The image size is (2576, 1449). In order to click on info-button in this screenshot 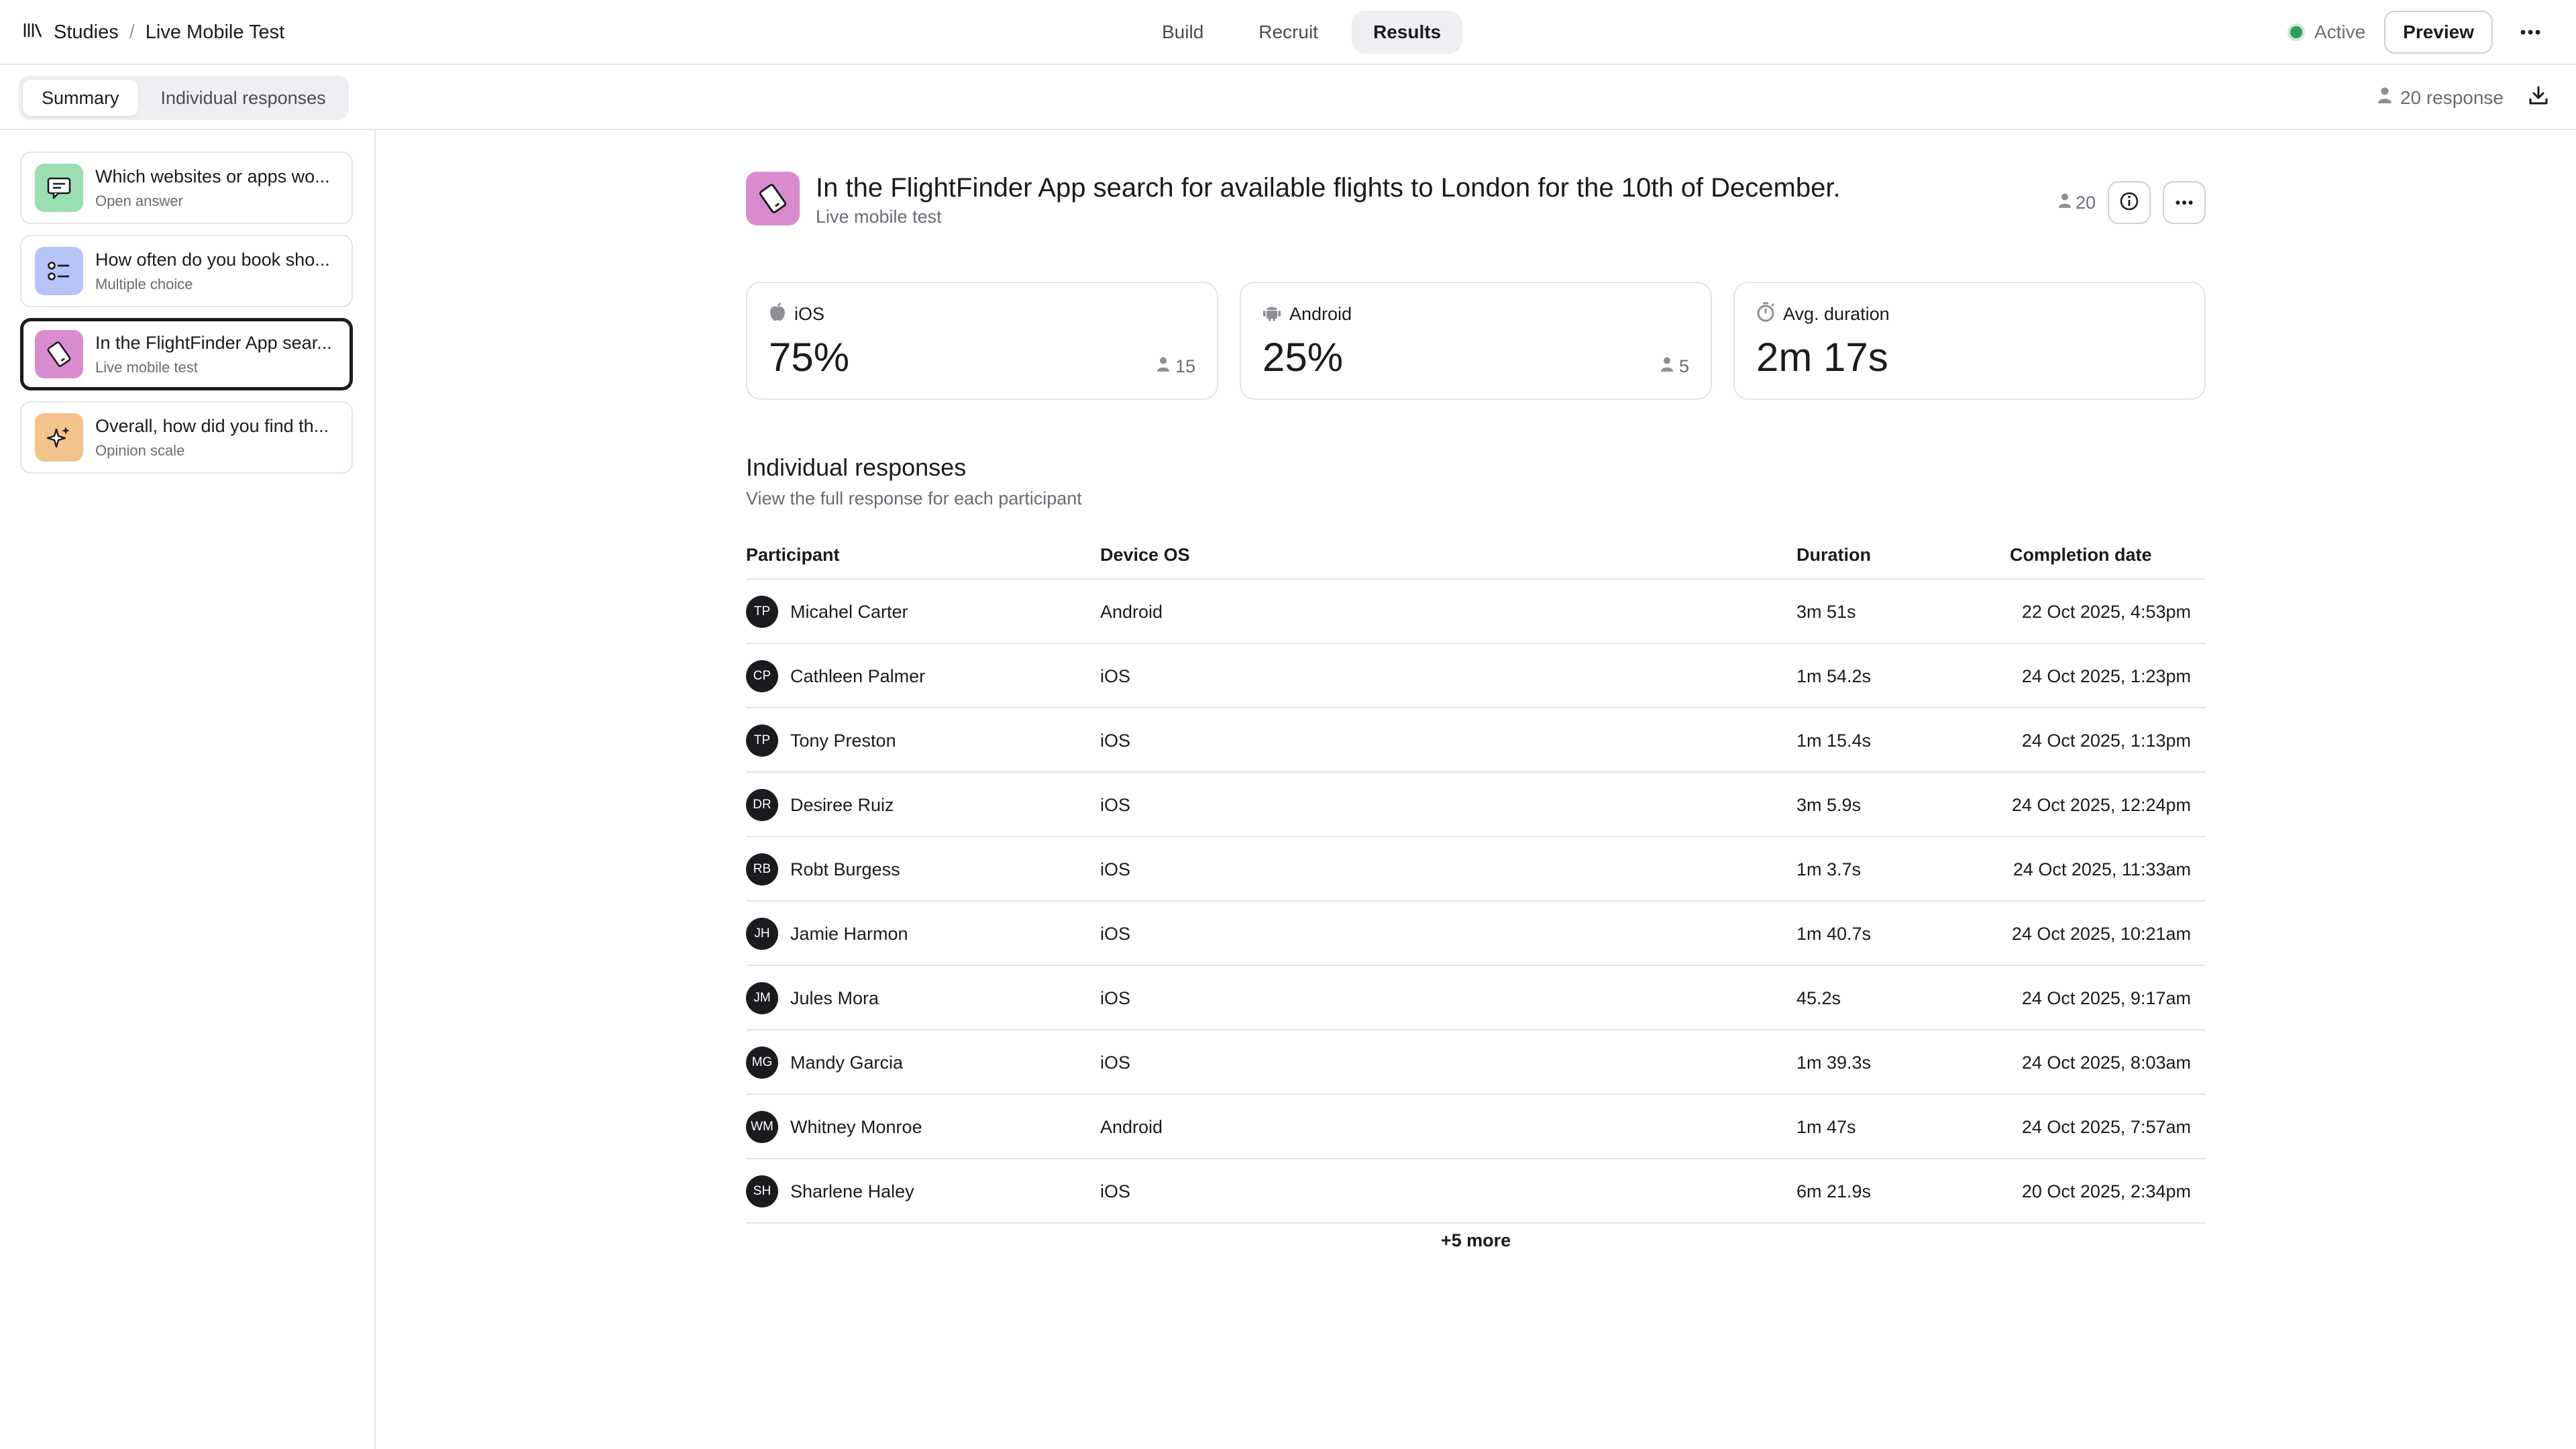, I will do `click(2129, 202)`.